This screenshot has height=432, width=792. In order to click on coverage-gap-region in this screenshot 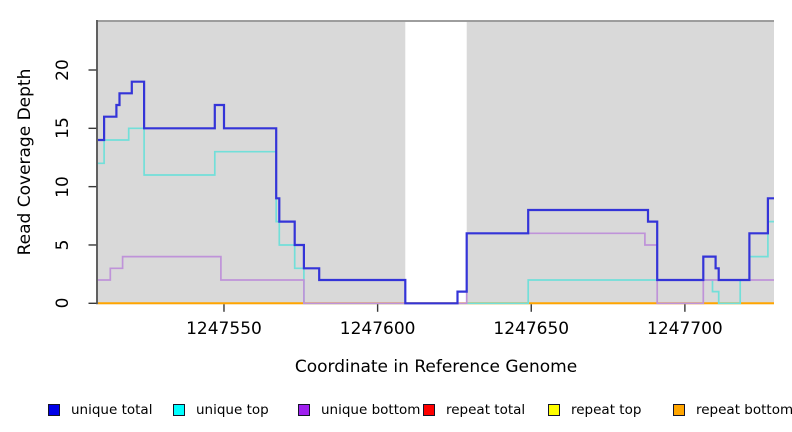, I will do `click(436, 163)`.